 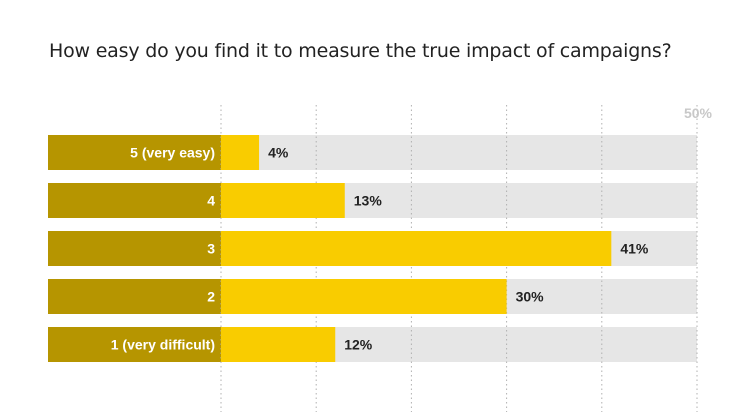 I want to click on category-label: 4, so click(x=211, y=201).